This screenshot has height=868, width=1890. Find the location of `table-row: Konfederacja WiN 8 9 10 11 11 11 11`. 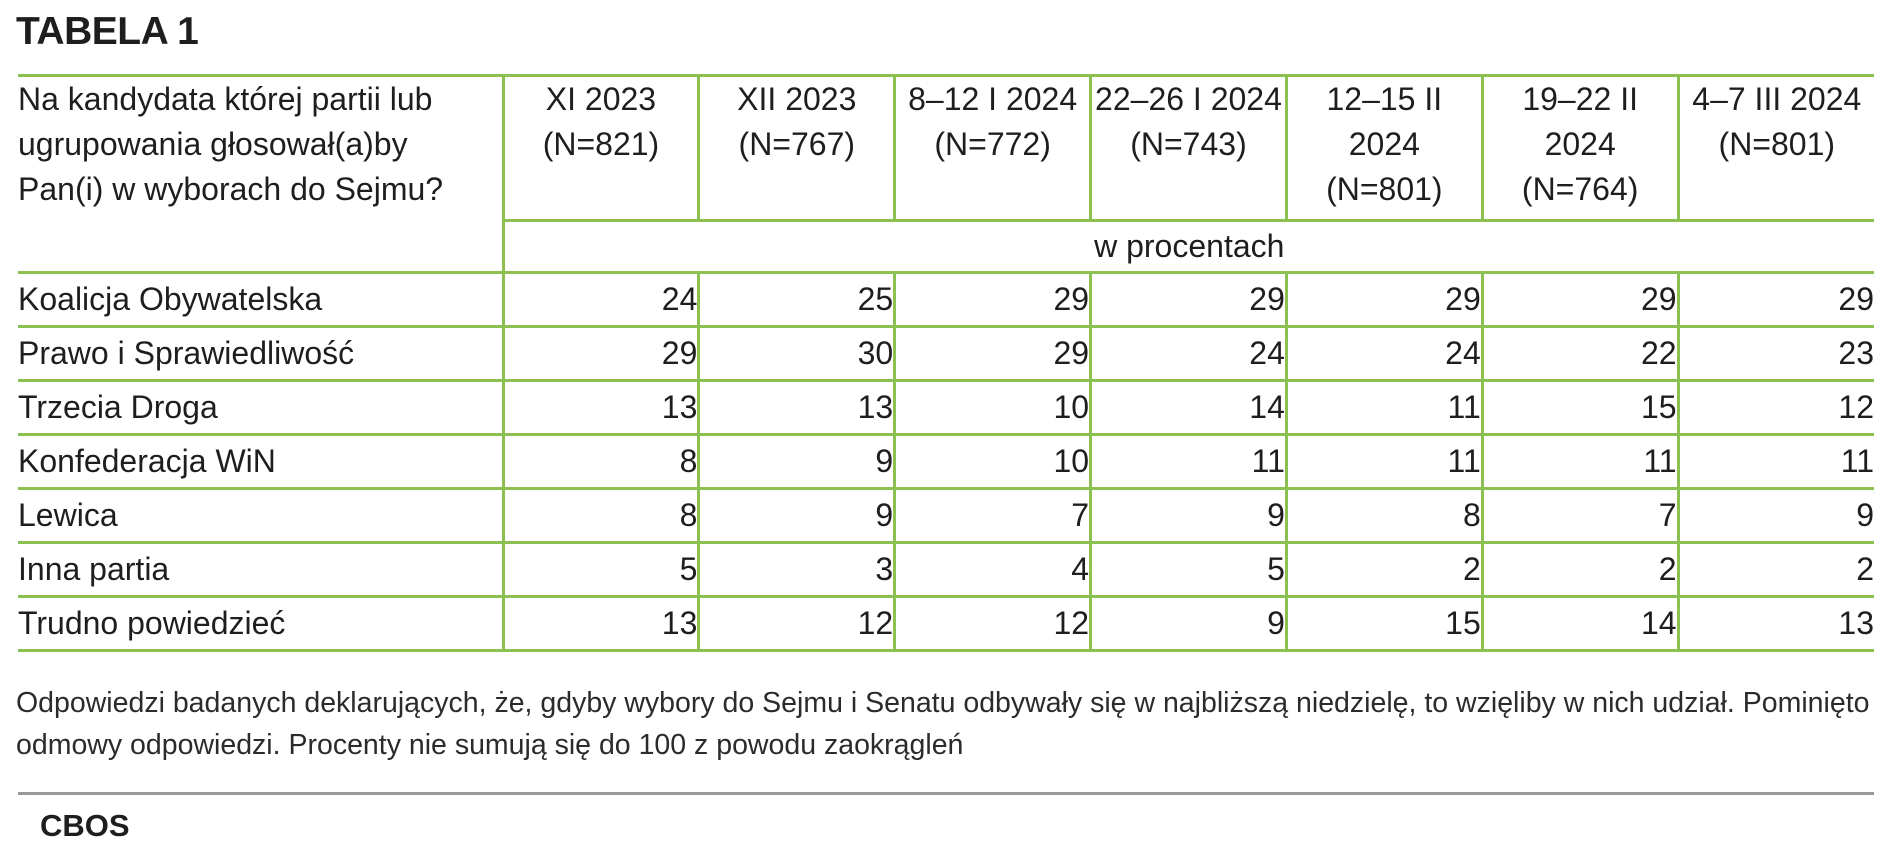

table-row: Konfederacja WiN 8 9 10 11 11 11 11 is located at coordinates (946, 461).